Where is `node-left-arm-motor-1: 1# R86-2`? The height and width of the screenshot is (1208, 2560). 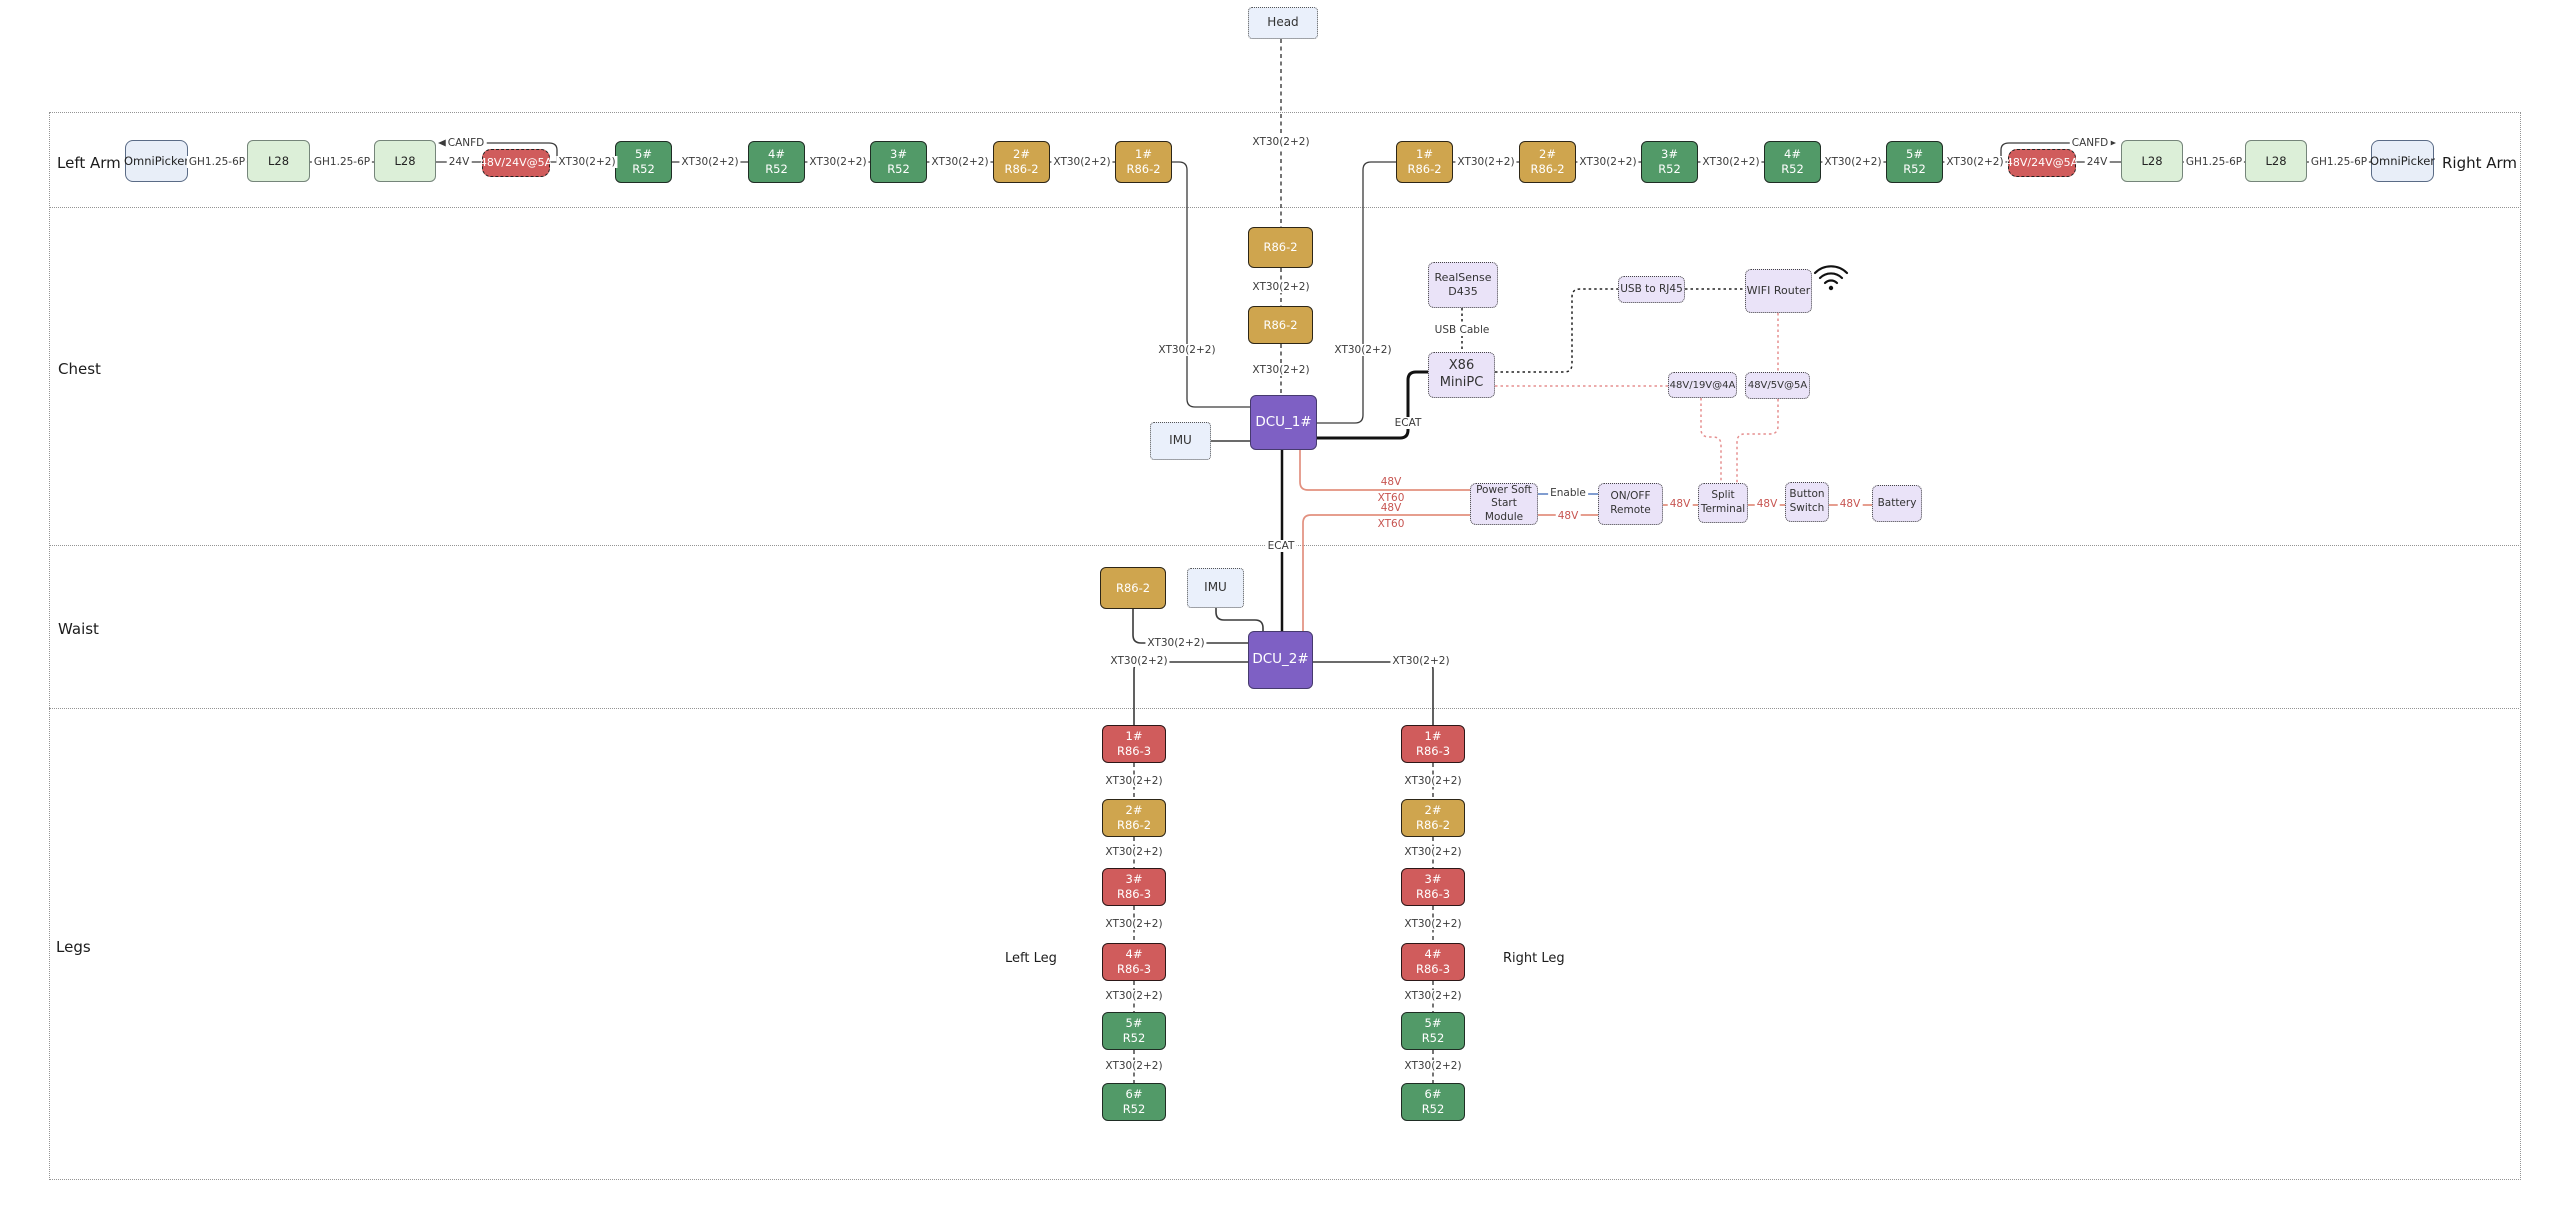 node-left-arm-motor-1: 1# R86-2 is located at coordinates (1143, 162).